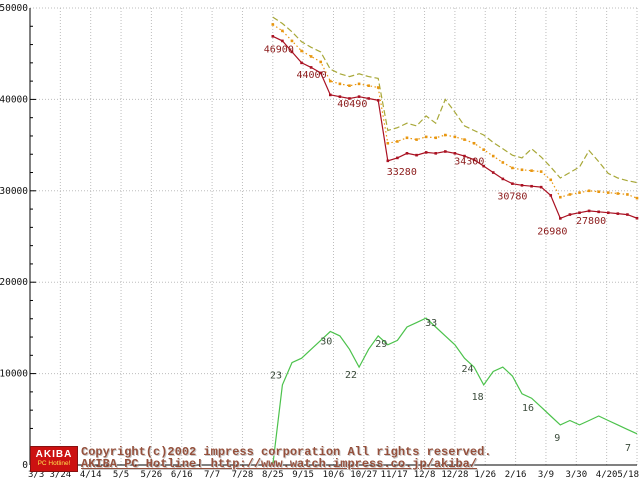 The image size is (640, 480). I want to click on data-label-22: 22, so click(351, 375).